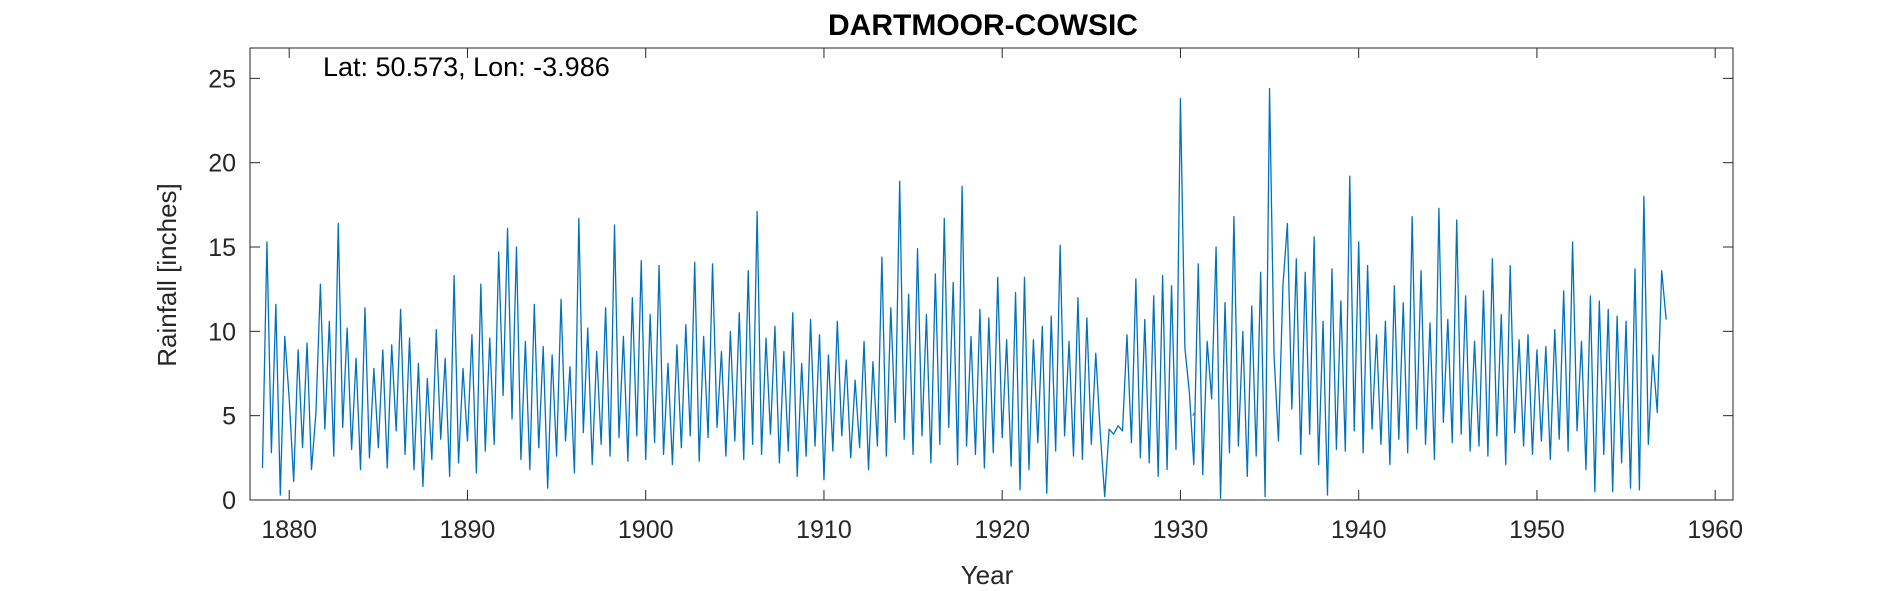 The image size is (1890, 591). What do you see at coordinates (1002, 530) in the screenshot?
I see `x-tick-label: 1920` at bounding box center [1002, 530].